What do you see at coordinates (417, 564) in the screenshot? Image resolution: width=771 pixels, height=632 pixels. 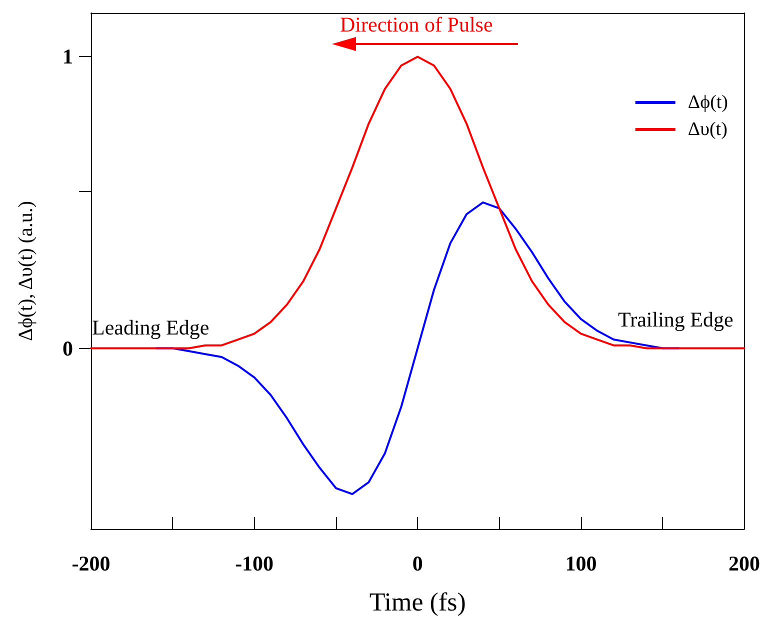 I see `x-tick-label: 0` at bounding box center [417, 564].